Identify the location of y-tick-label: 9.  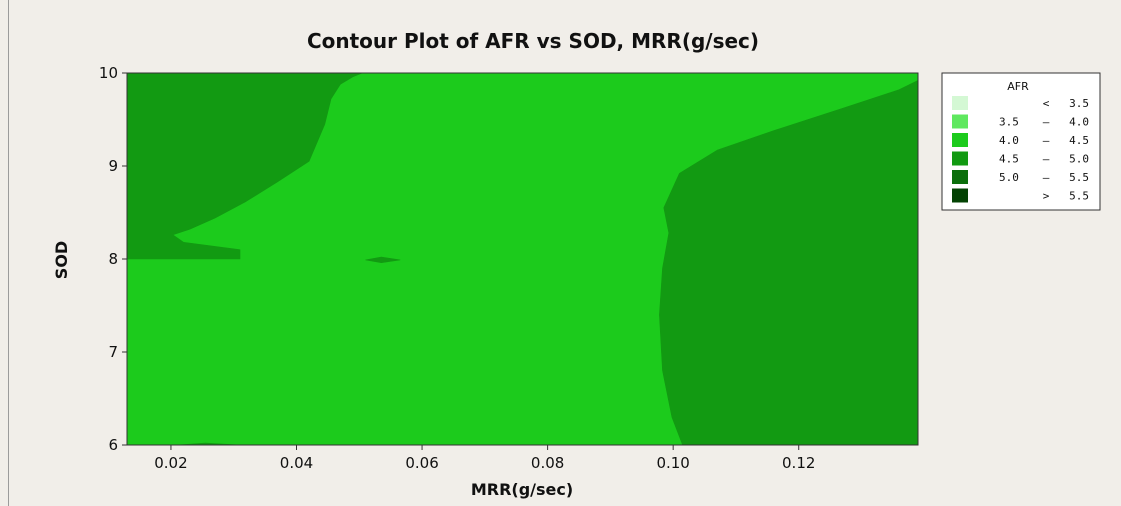
(113, 166).